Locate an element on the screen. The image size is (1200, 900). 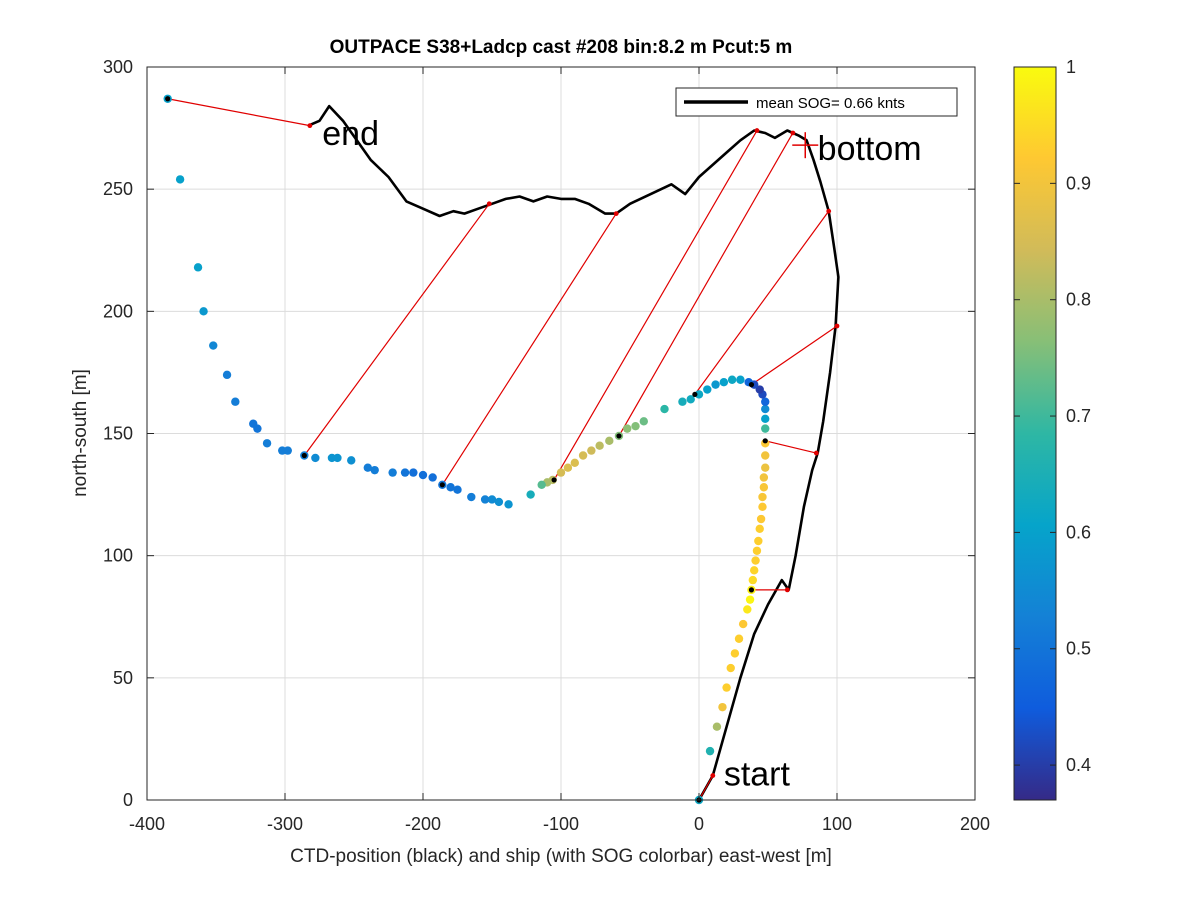
y-tick-label: 0 is located at coordinates (128, 800).